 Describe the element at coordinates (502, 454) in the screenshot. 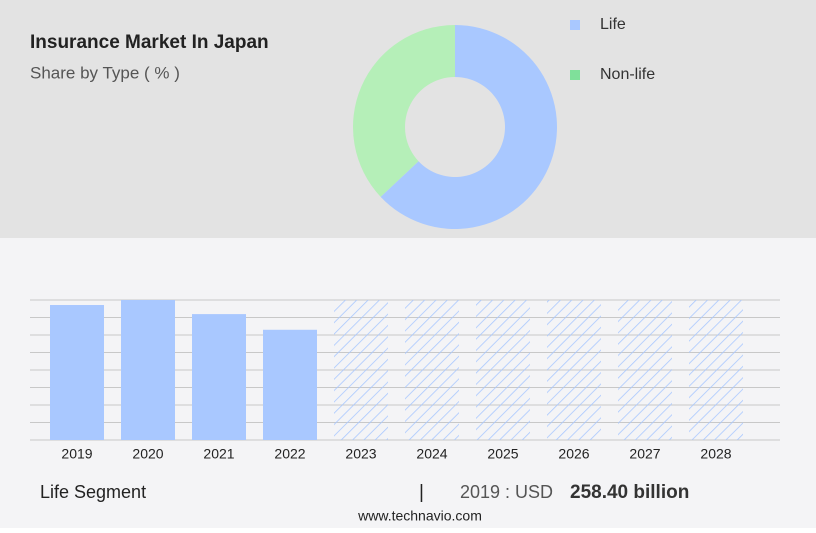

I see `x-tick-label: 2025` at that location.